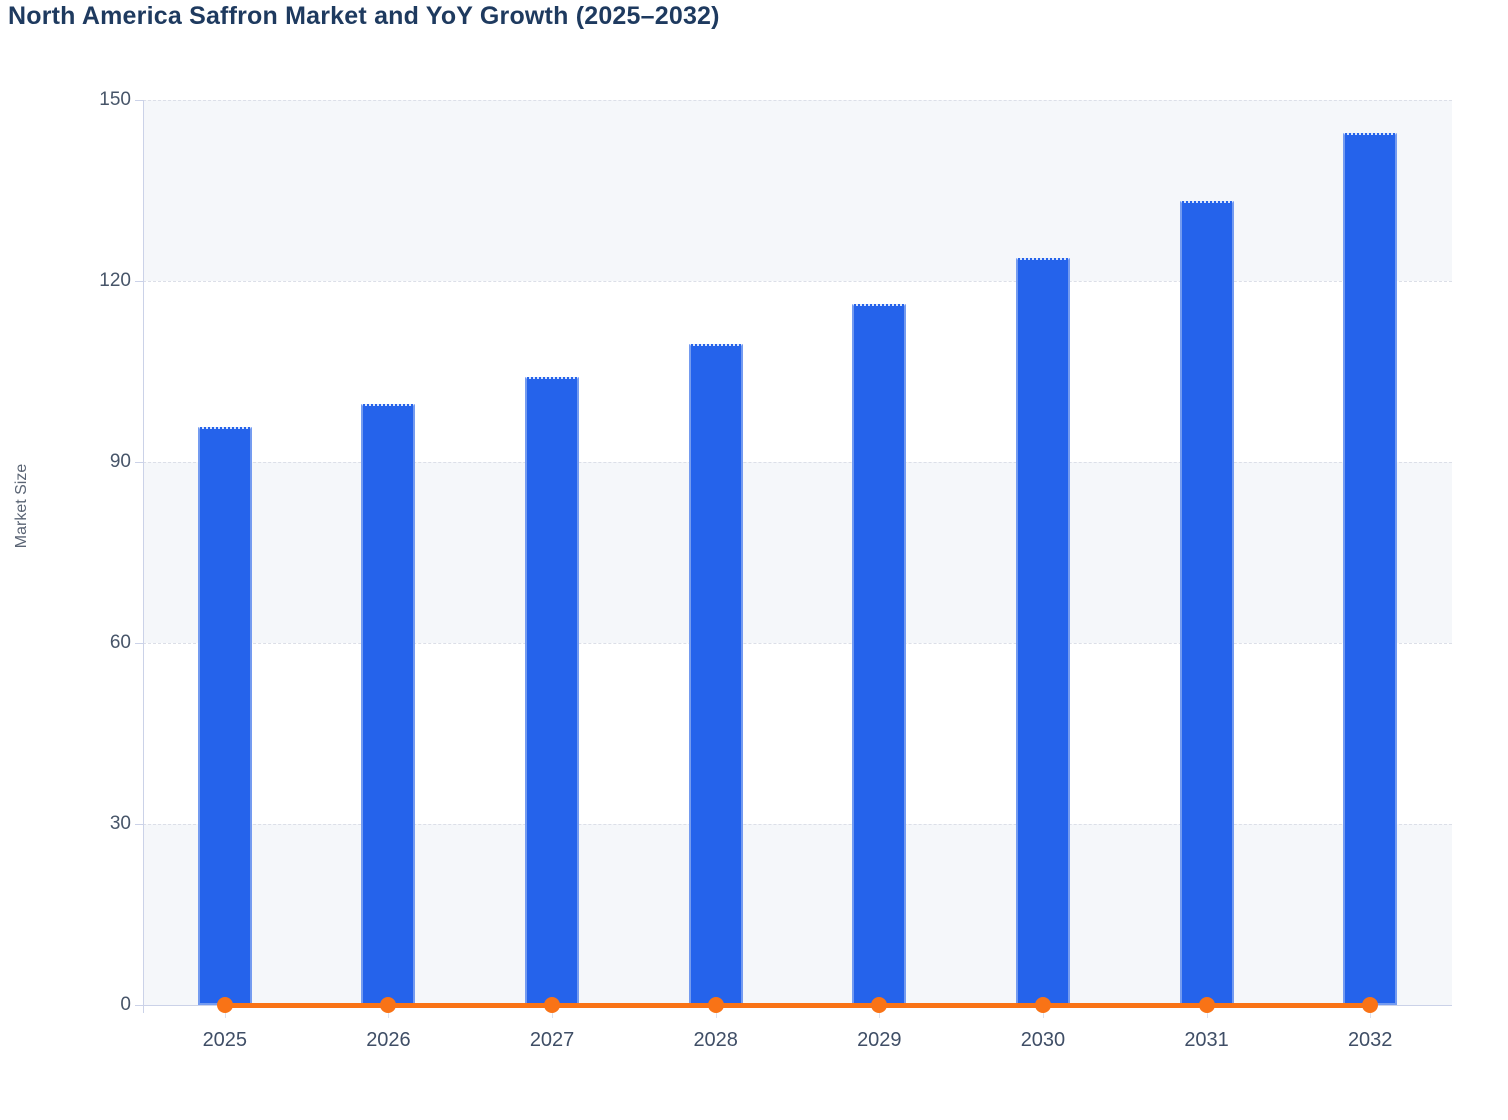 This screenshot has width=1508, height=1120. What do you see at coordinates (1043, 1013) in the screenshot?
I see `x-axis-tick-2030` at bounding box center [1043, 1013].